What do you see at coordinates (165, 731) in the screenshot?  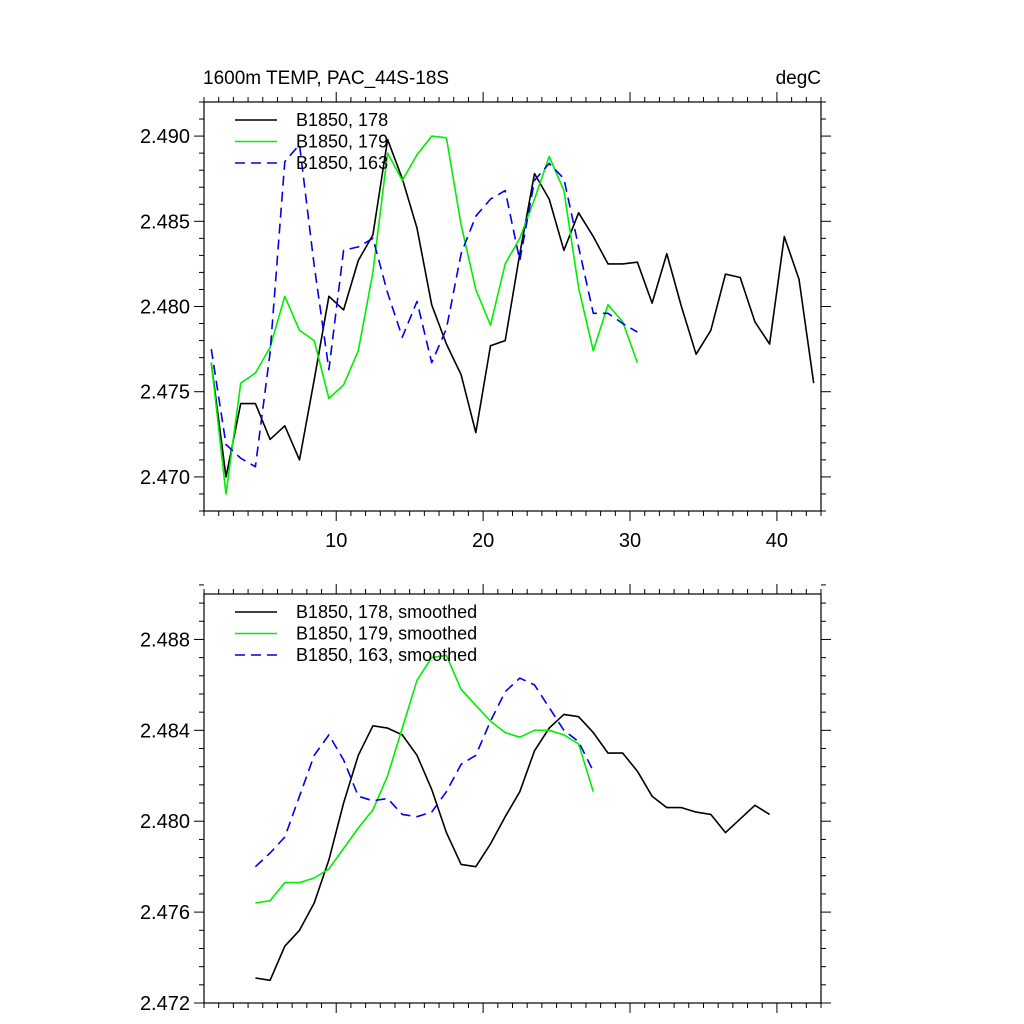 I see `y-tick-label: 2.484` at bounding box center [165, 731].